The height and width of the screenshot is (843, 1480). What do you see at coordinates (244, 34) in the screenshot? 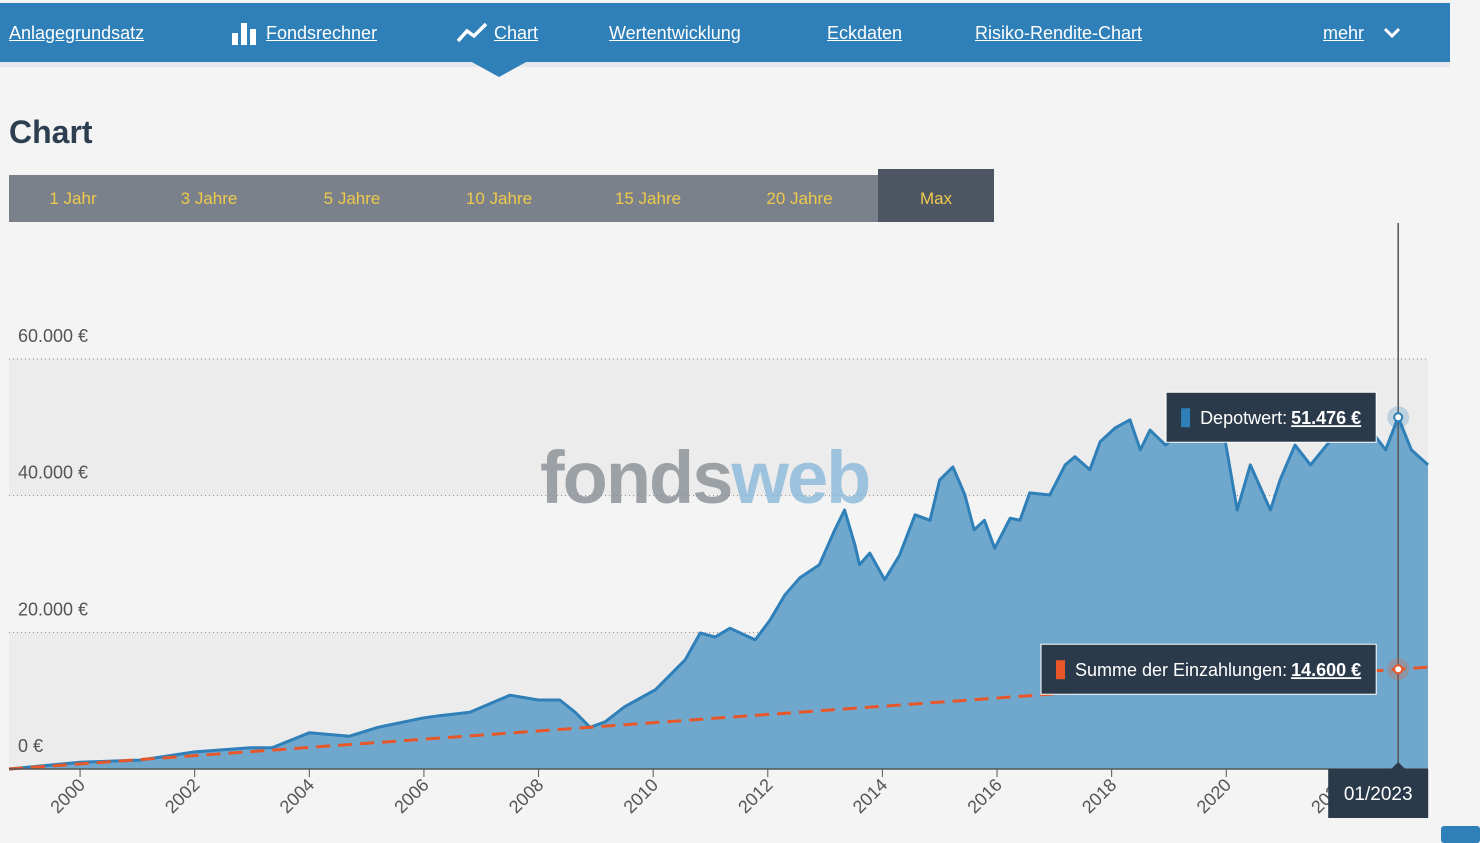
I see `bar-icon` at bounding box center [244, 34].